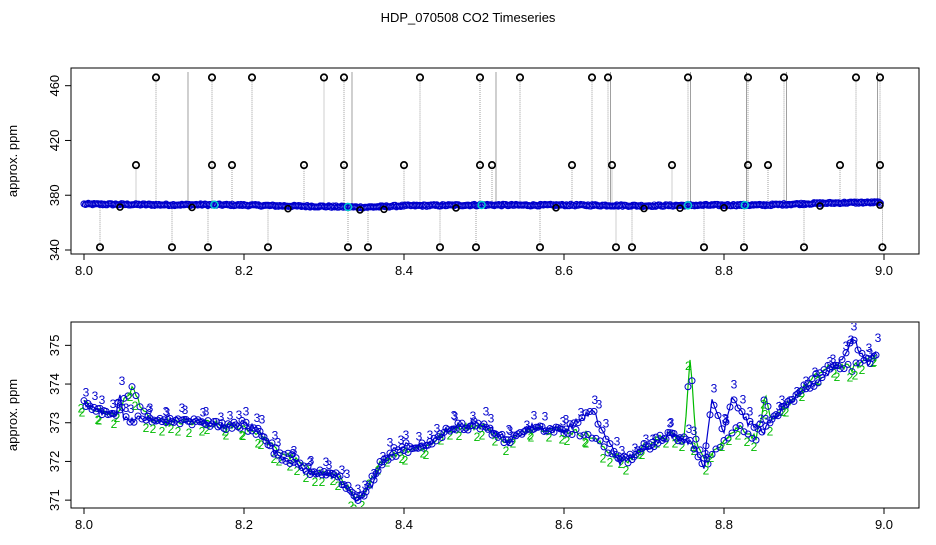 The image size is (936, 545). Describe the element at coordinates (54, 462) in the screenshot. I see `y-tick-label: 372` at that location.